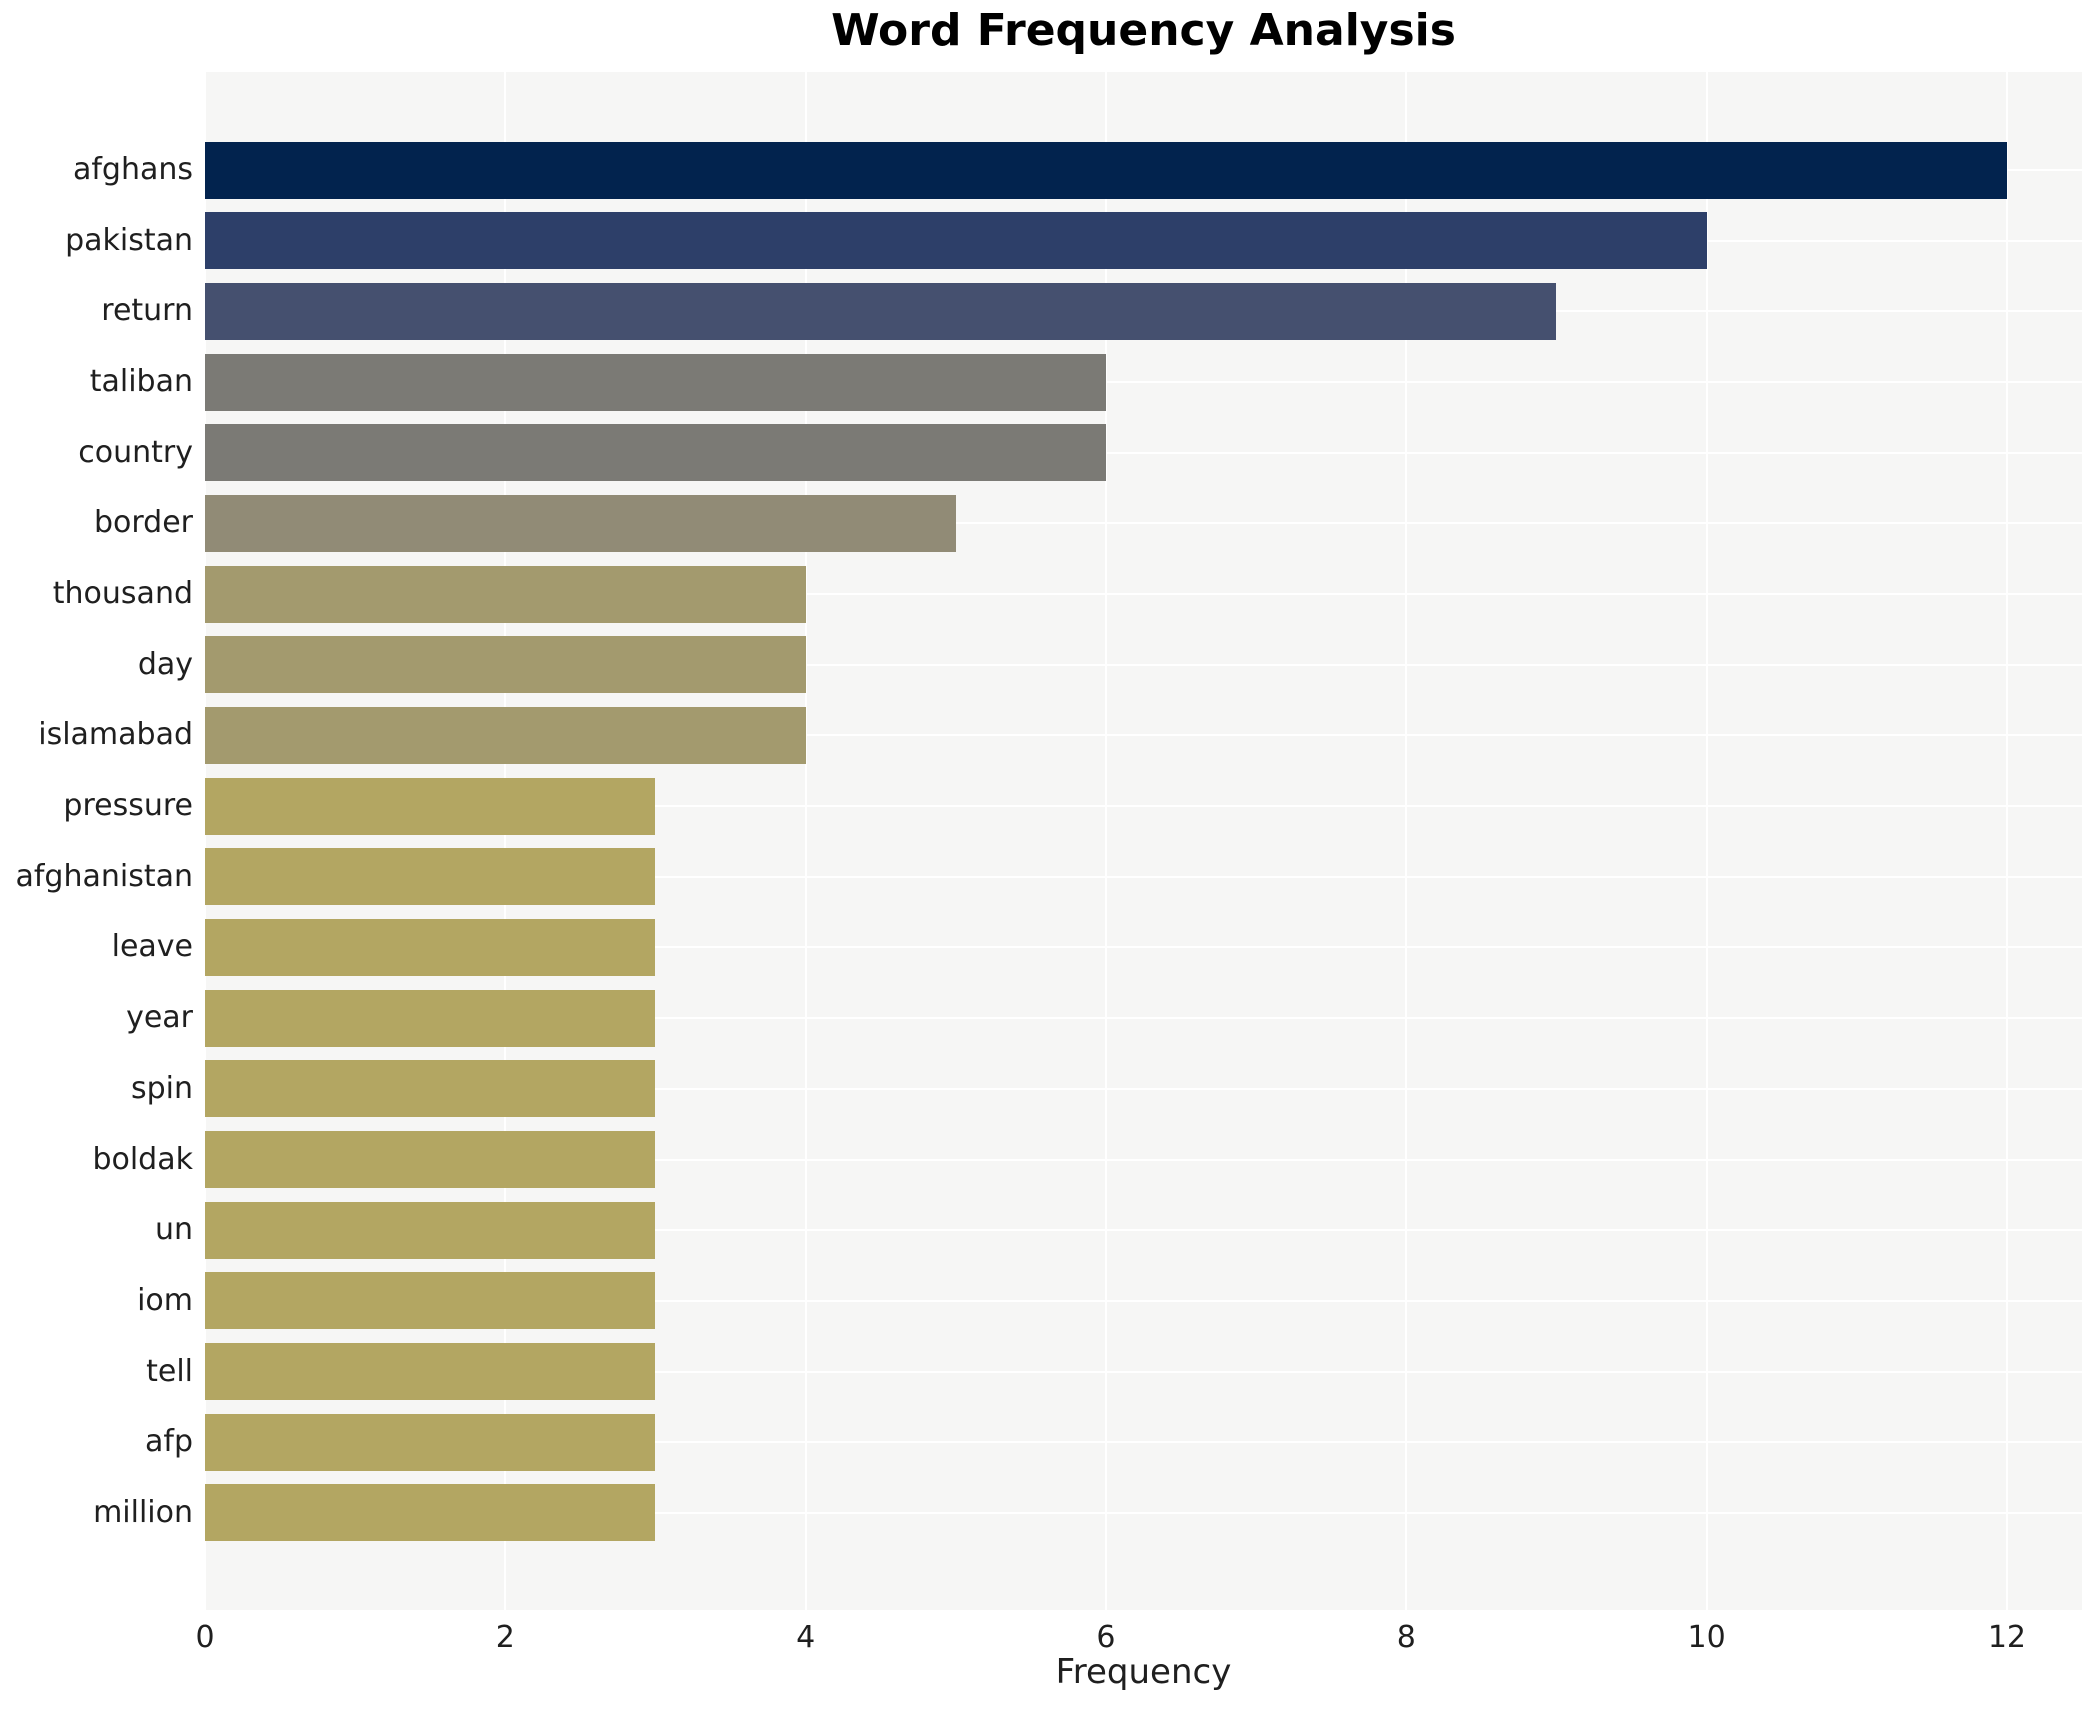  I want to click on horizontal-gridline-spin, so click(1143, 1088).